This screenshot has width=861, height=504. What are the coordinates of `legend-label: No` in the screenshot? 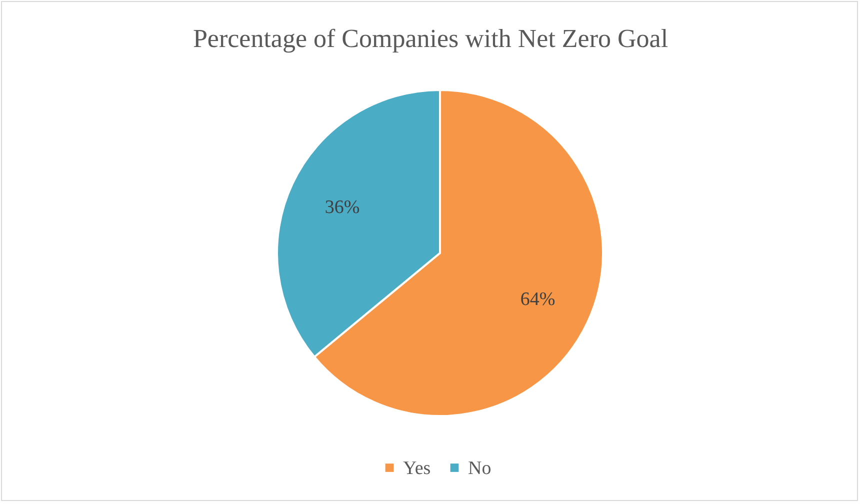 It's located at (480, 468).